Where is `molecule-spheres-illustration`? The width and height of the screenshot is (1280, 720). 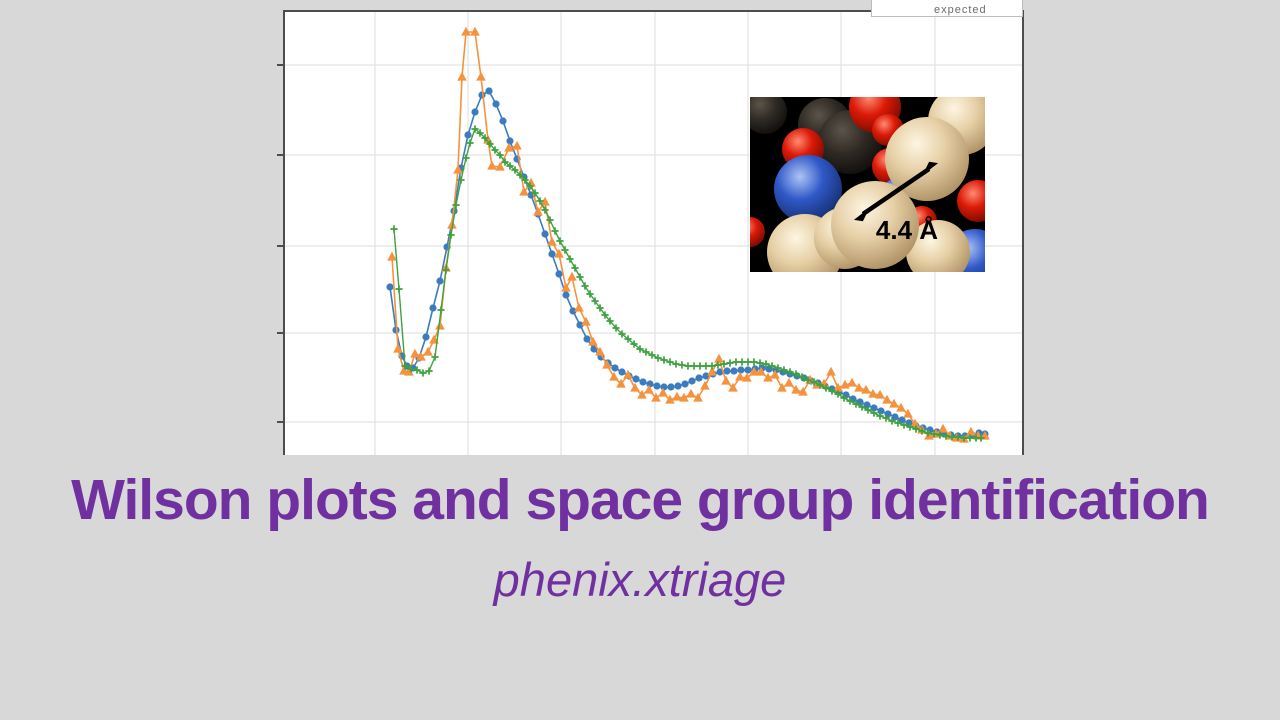 molecule-spheres-illustration is located at coordinates (867, 184).